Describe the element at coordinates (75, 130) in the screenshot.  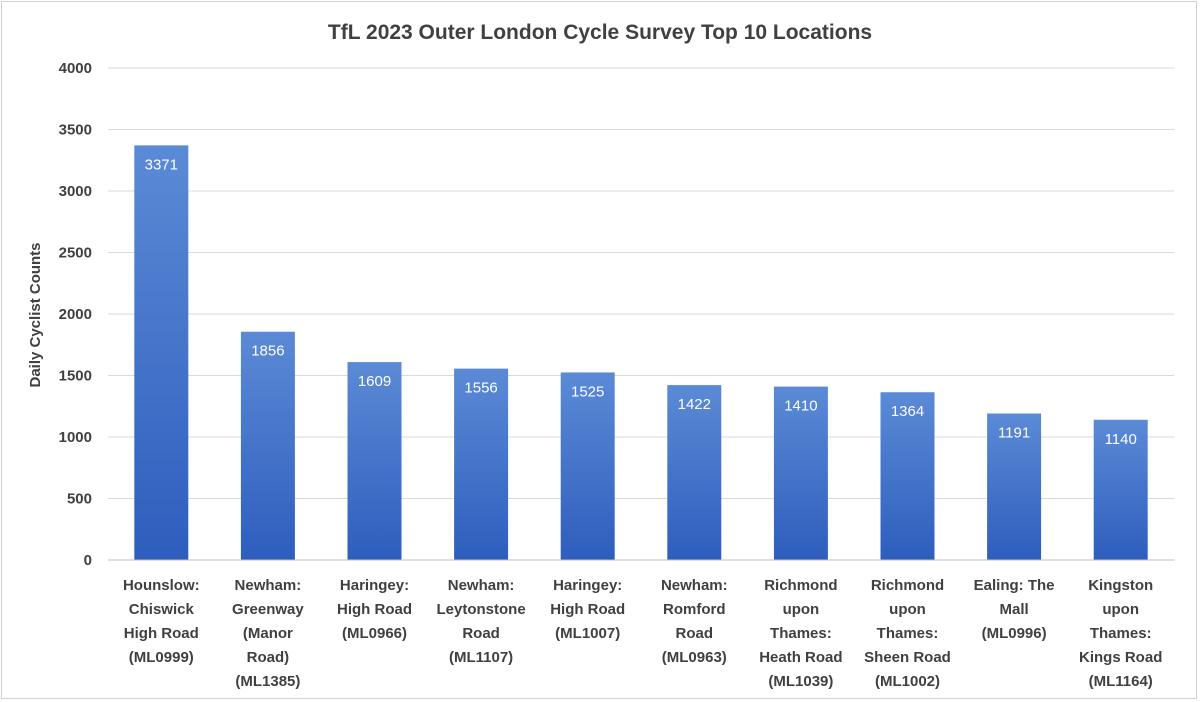
I see `y-tick-label: 3500` at that location.